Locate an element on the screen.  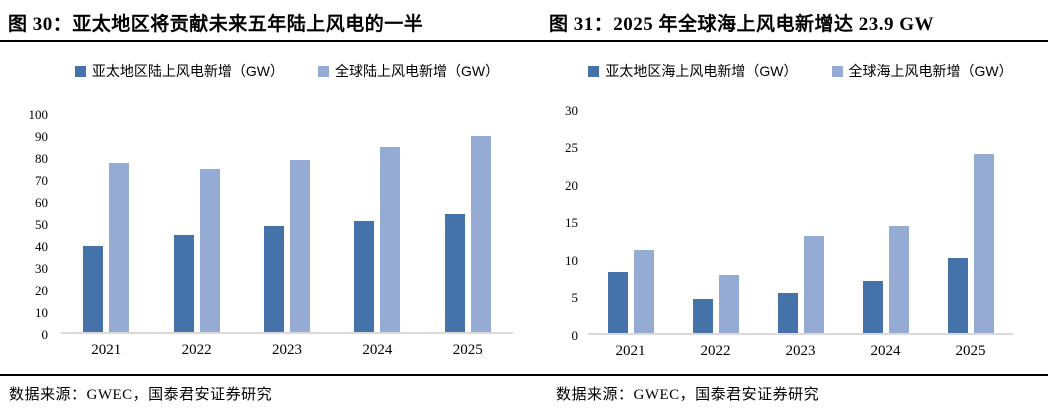
y-axis-tick-label: 60 is located at coordinates (41, 202).